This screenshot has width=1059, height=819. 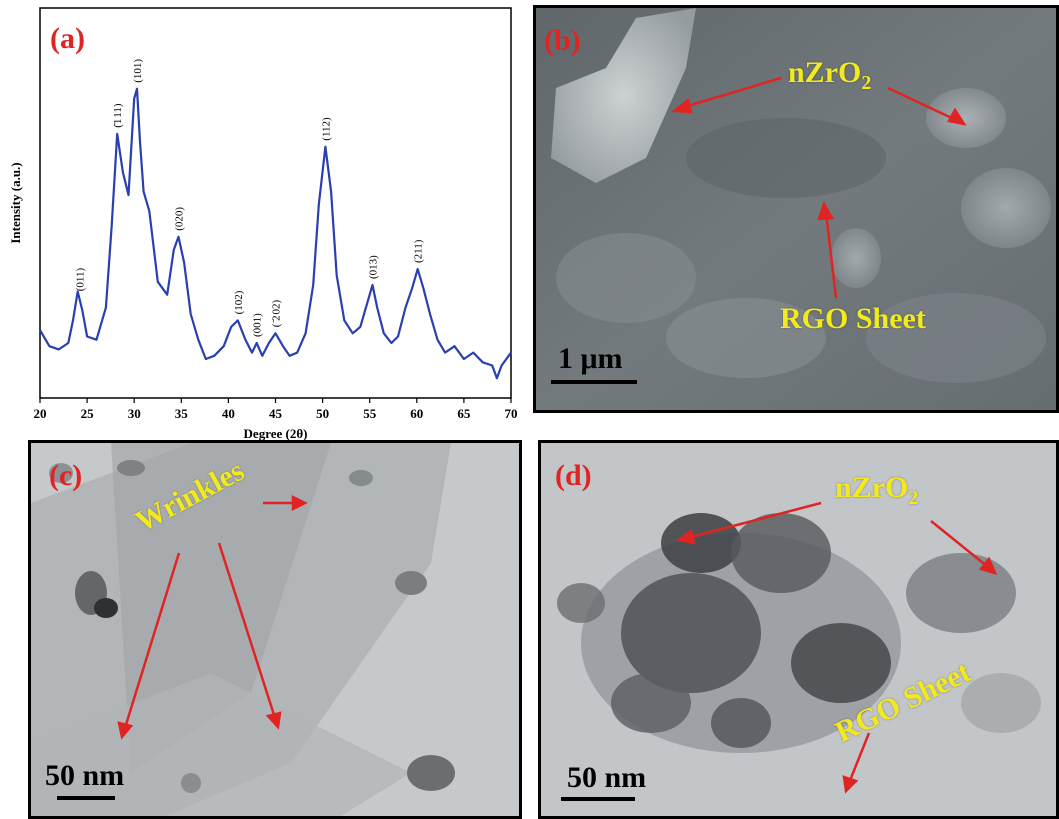 I want to click on panel-label-d: (d), so click(x=573, y=475).